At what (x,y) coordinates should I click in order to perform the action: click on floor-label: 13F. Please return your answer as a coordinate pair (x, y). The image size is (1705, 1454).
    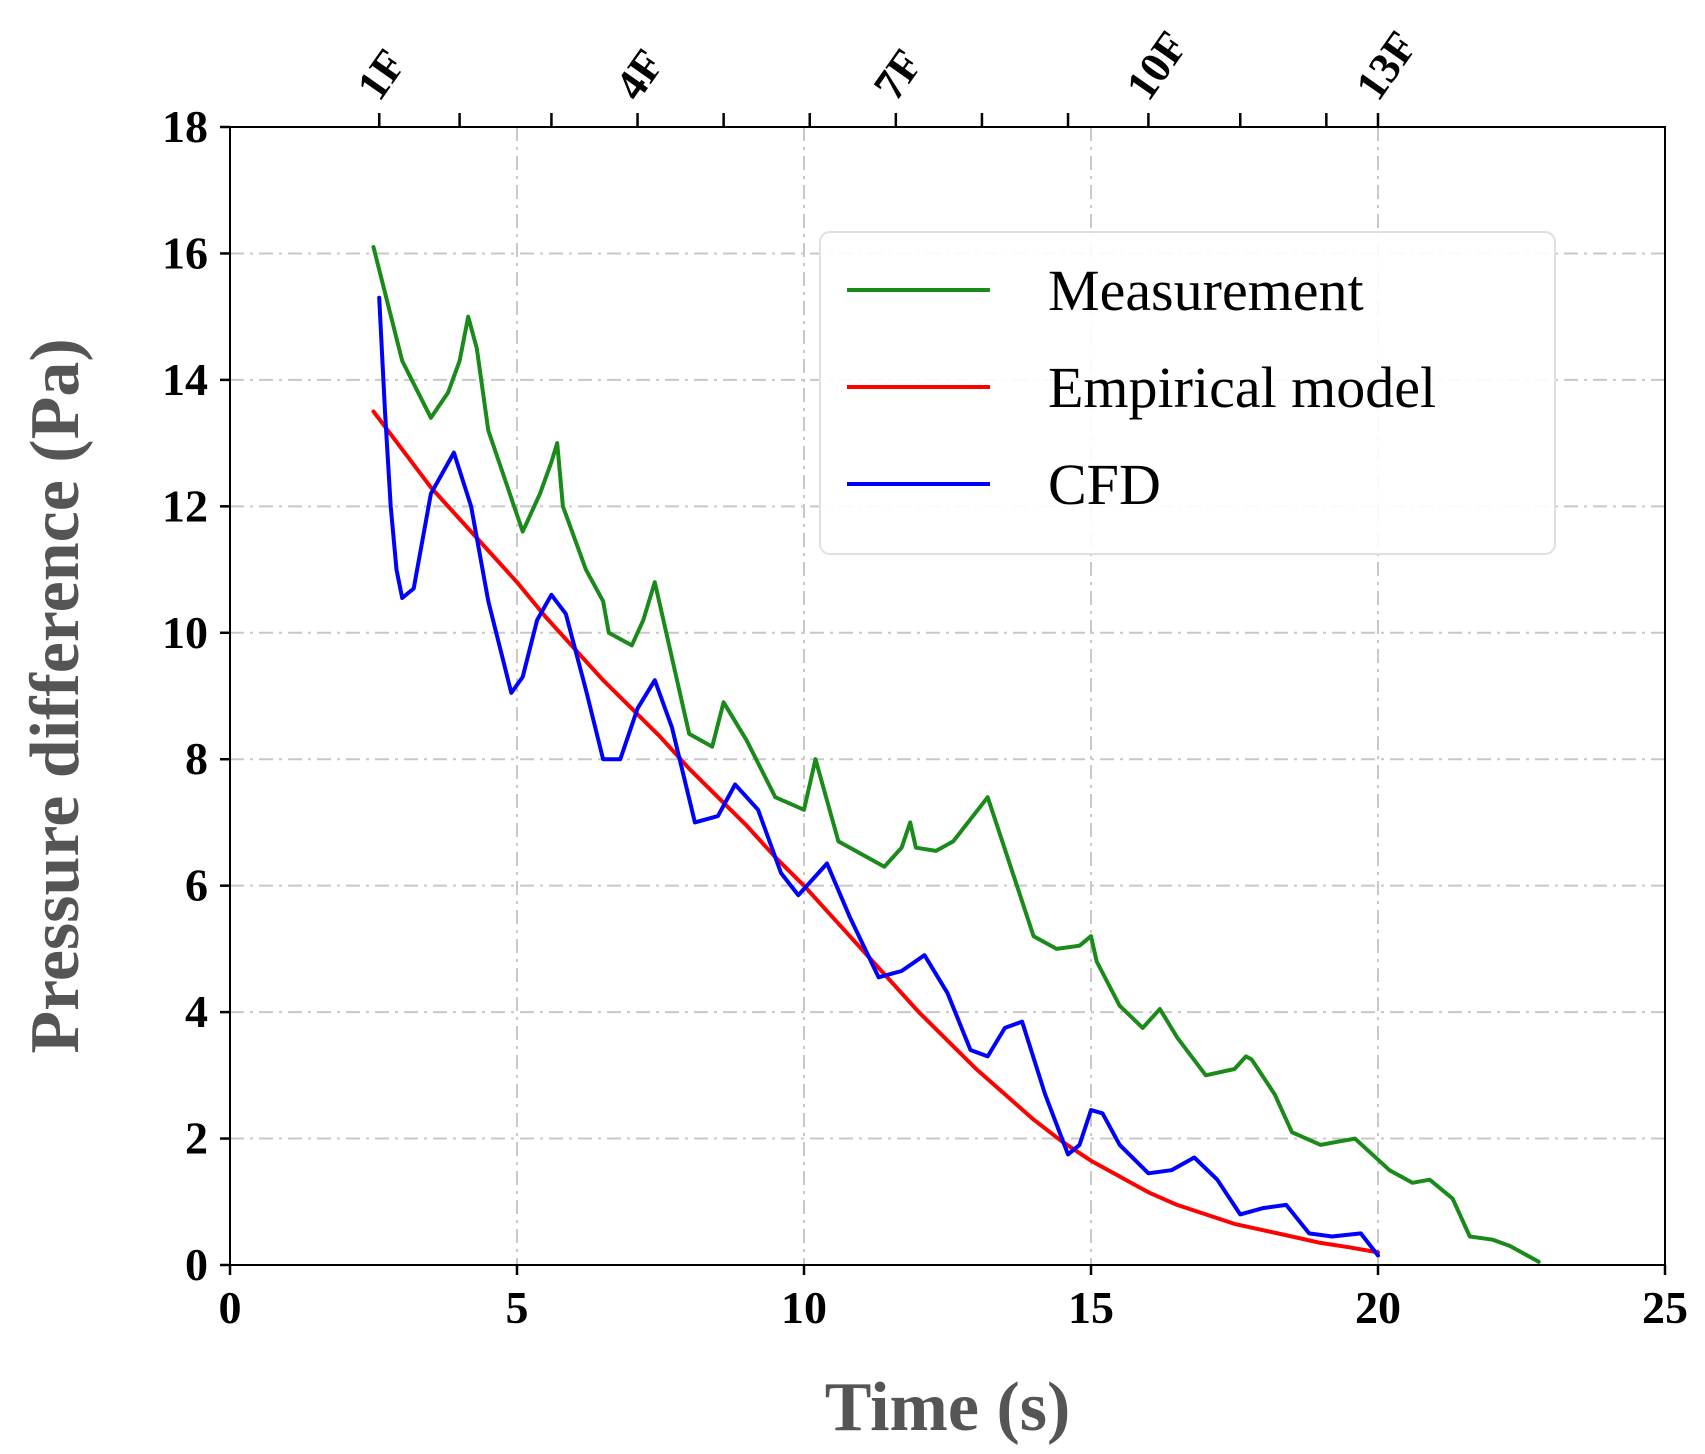
    Looking at the image, I should click on (1386, 66).